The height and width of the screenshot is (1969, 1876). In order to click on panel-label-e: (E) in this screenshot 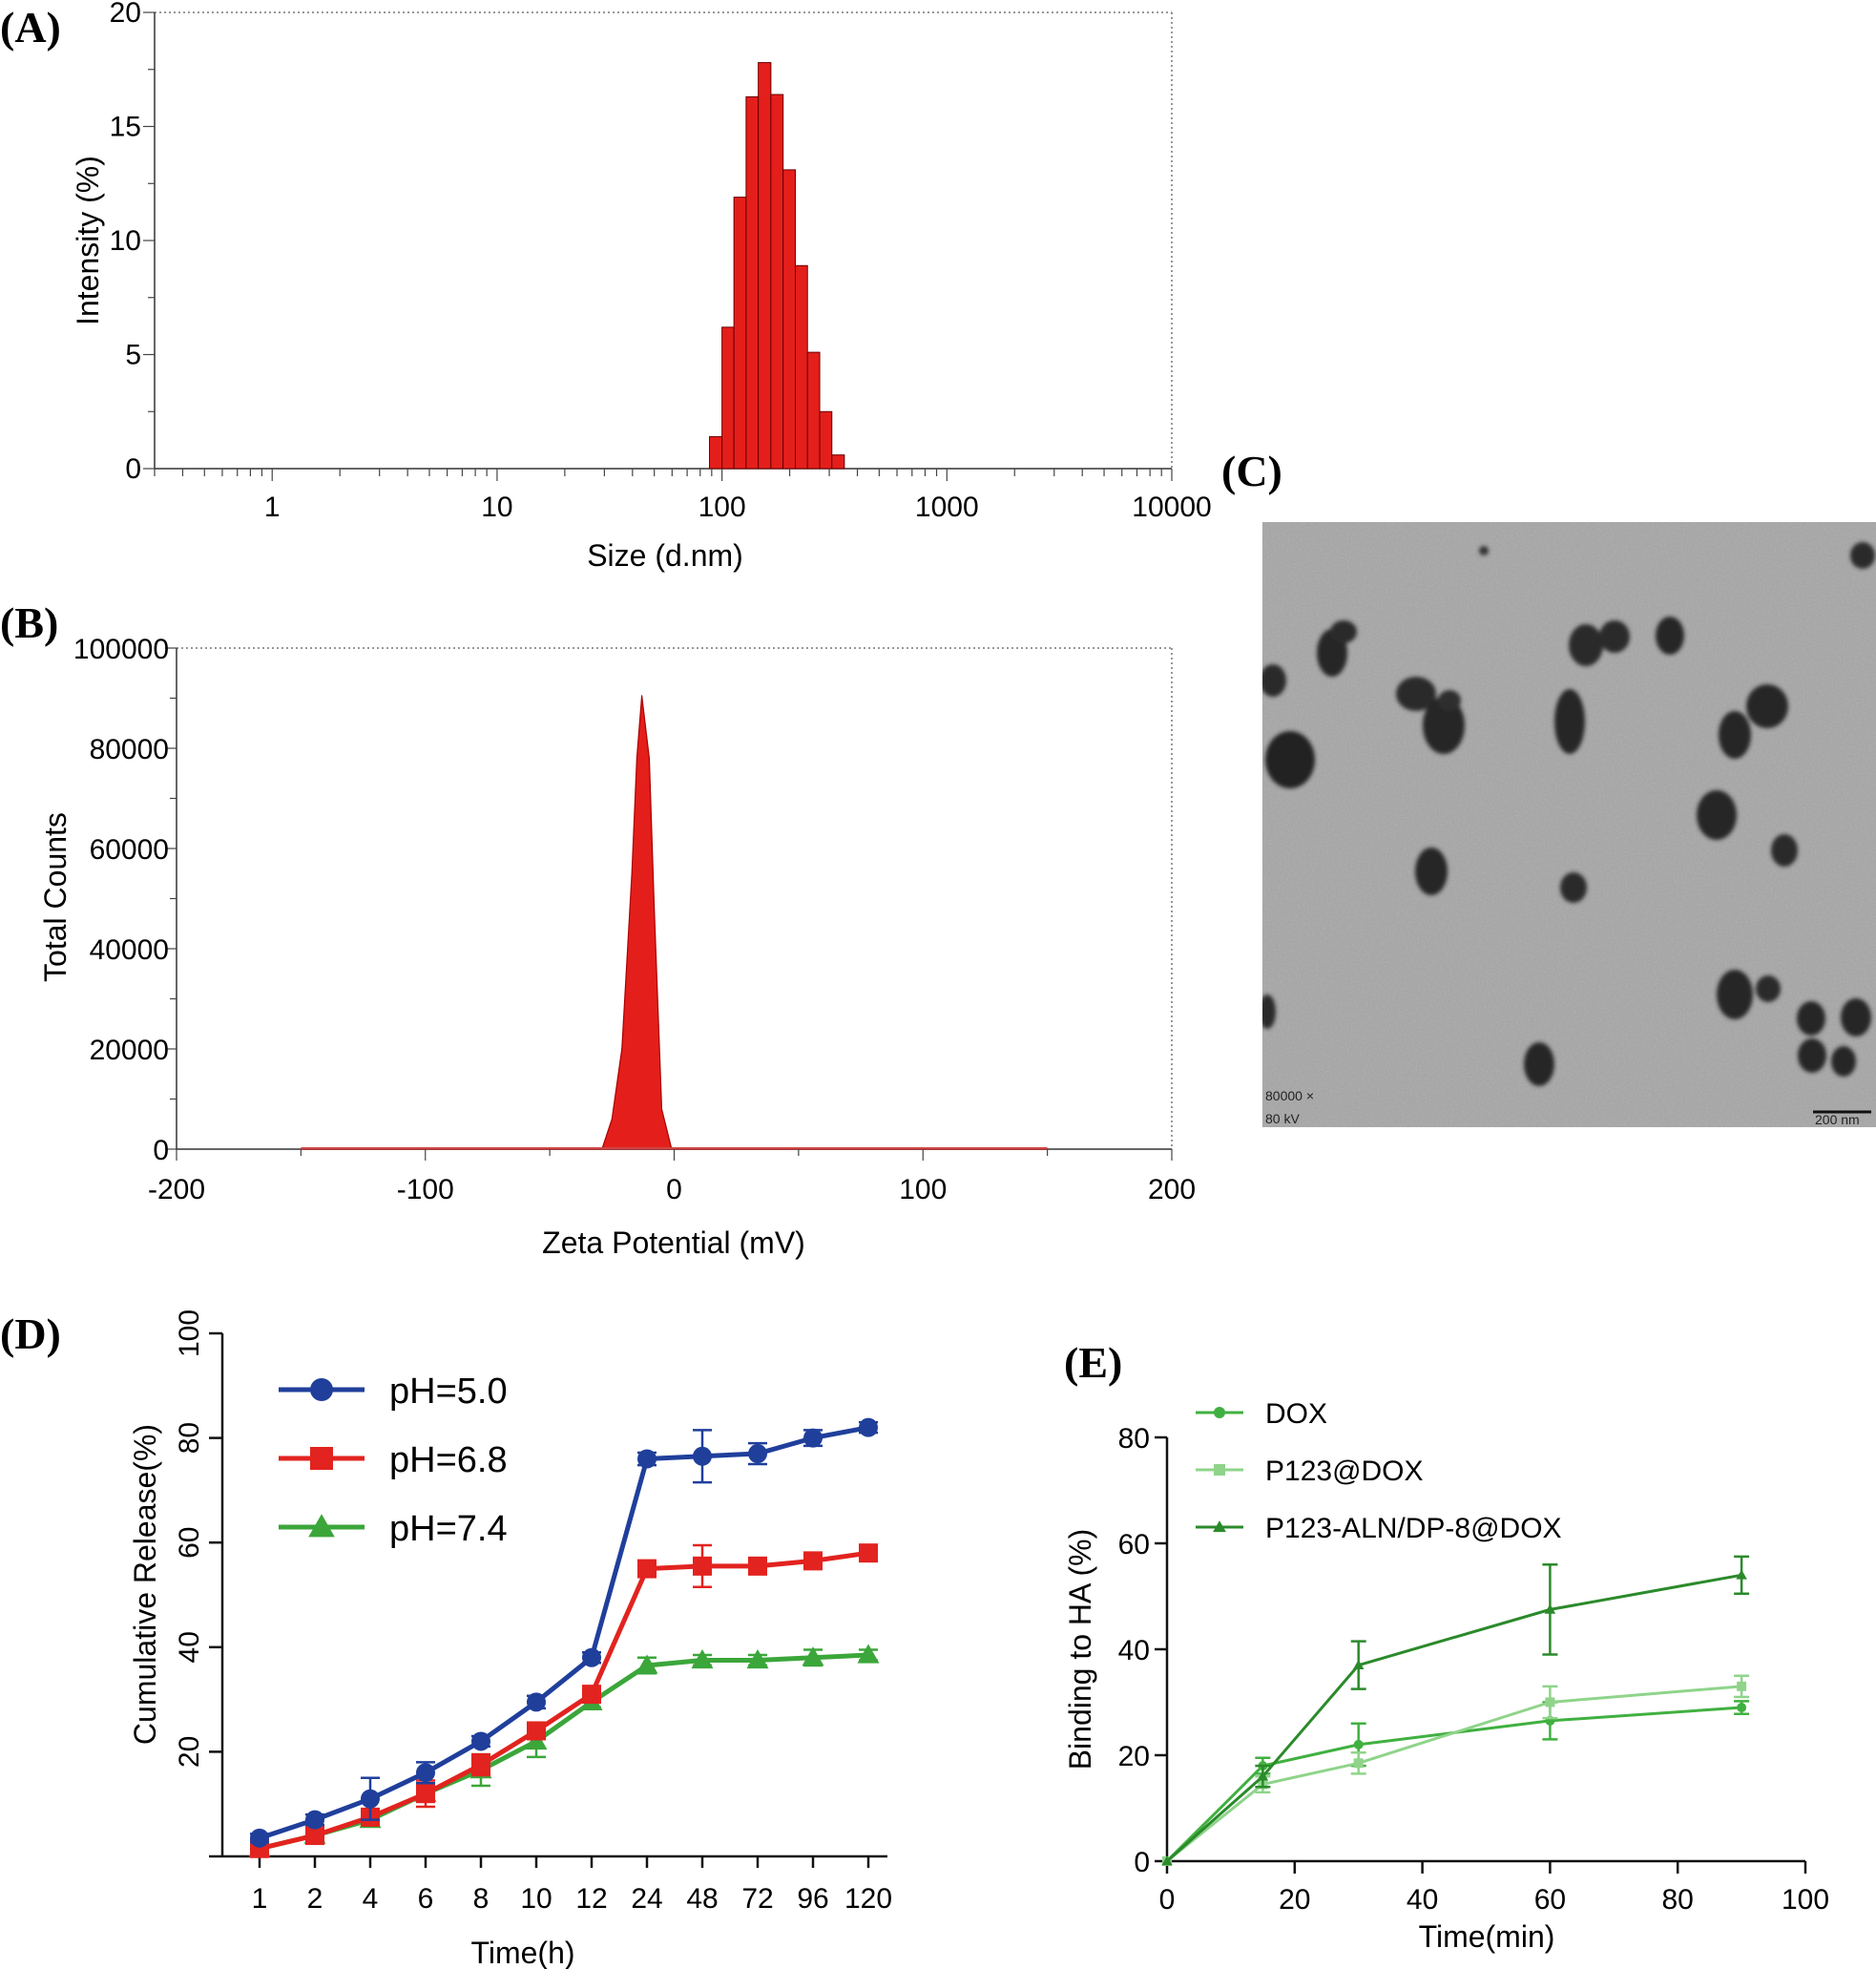, I will do `click(1093, 1362)`.